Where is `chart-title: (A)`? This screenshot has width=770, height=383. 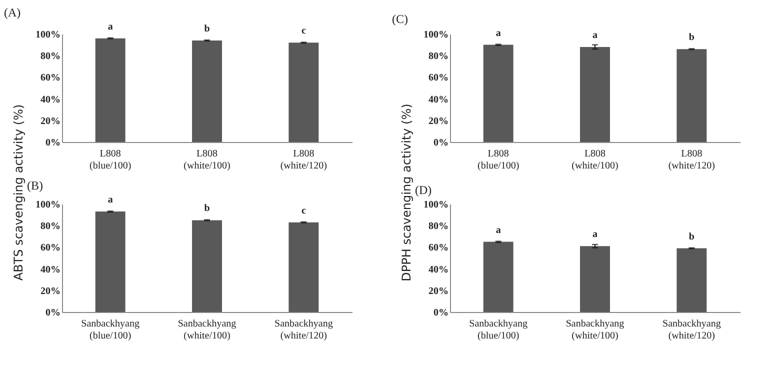
chart-title: (A) is located at coordinates (12, 12).